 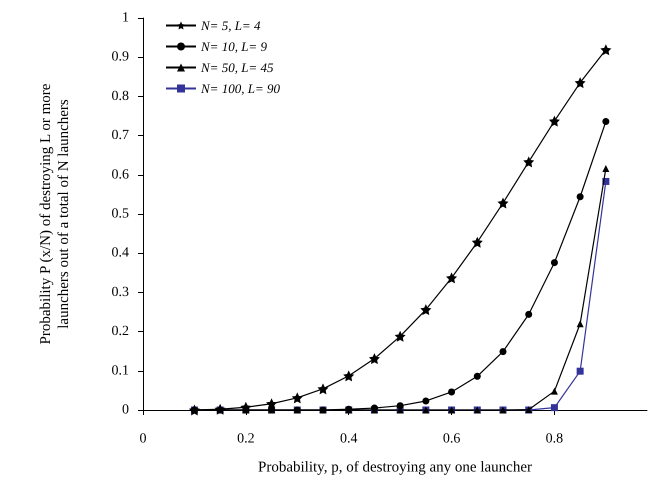 What do you see at coordinates (451, 439) in the screenshot?
I see `x-tick-label: 0.6` at bounding box center [451, 439].